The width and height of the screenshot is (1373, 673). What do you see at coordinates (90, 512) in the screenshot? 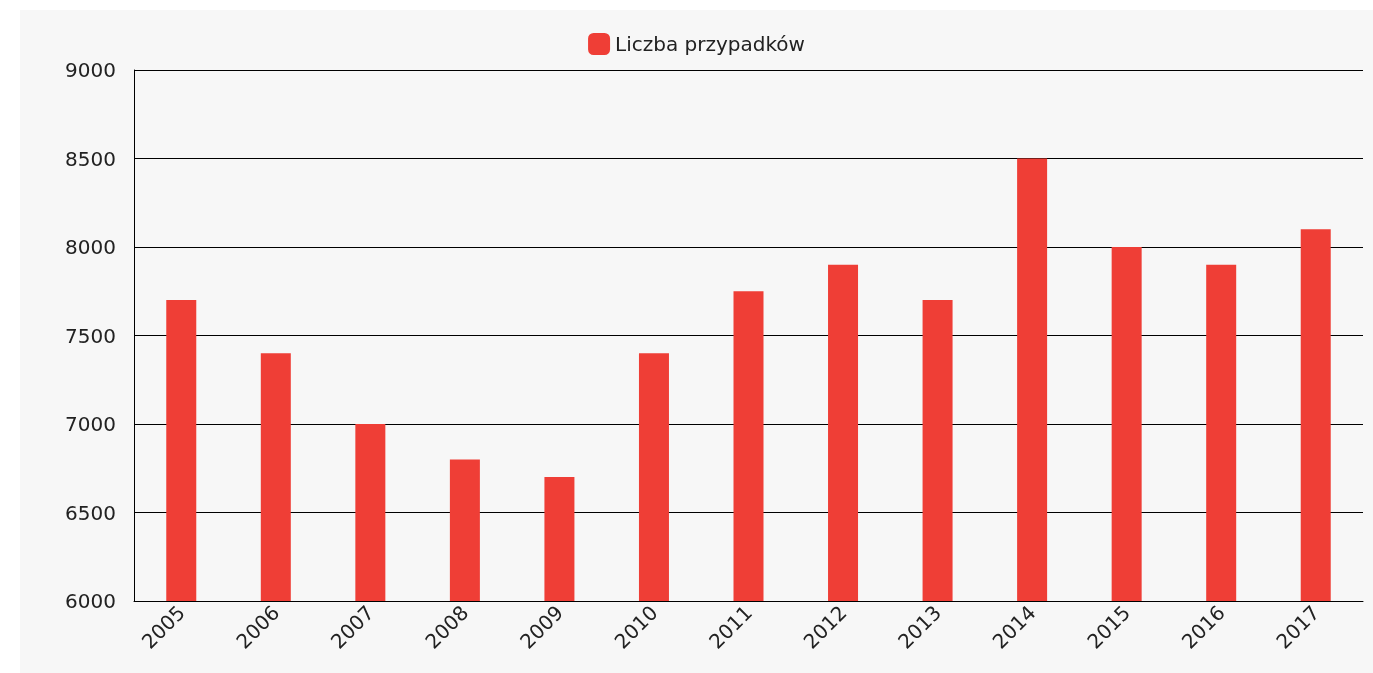
I see `y-tick-label: 6500` at bounding box center [90, 512].